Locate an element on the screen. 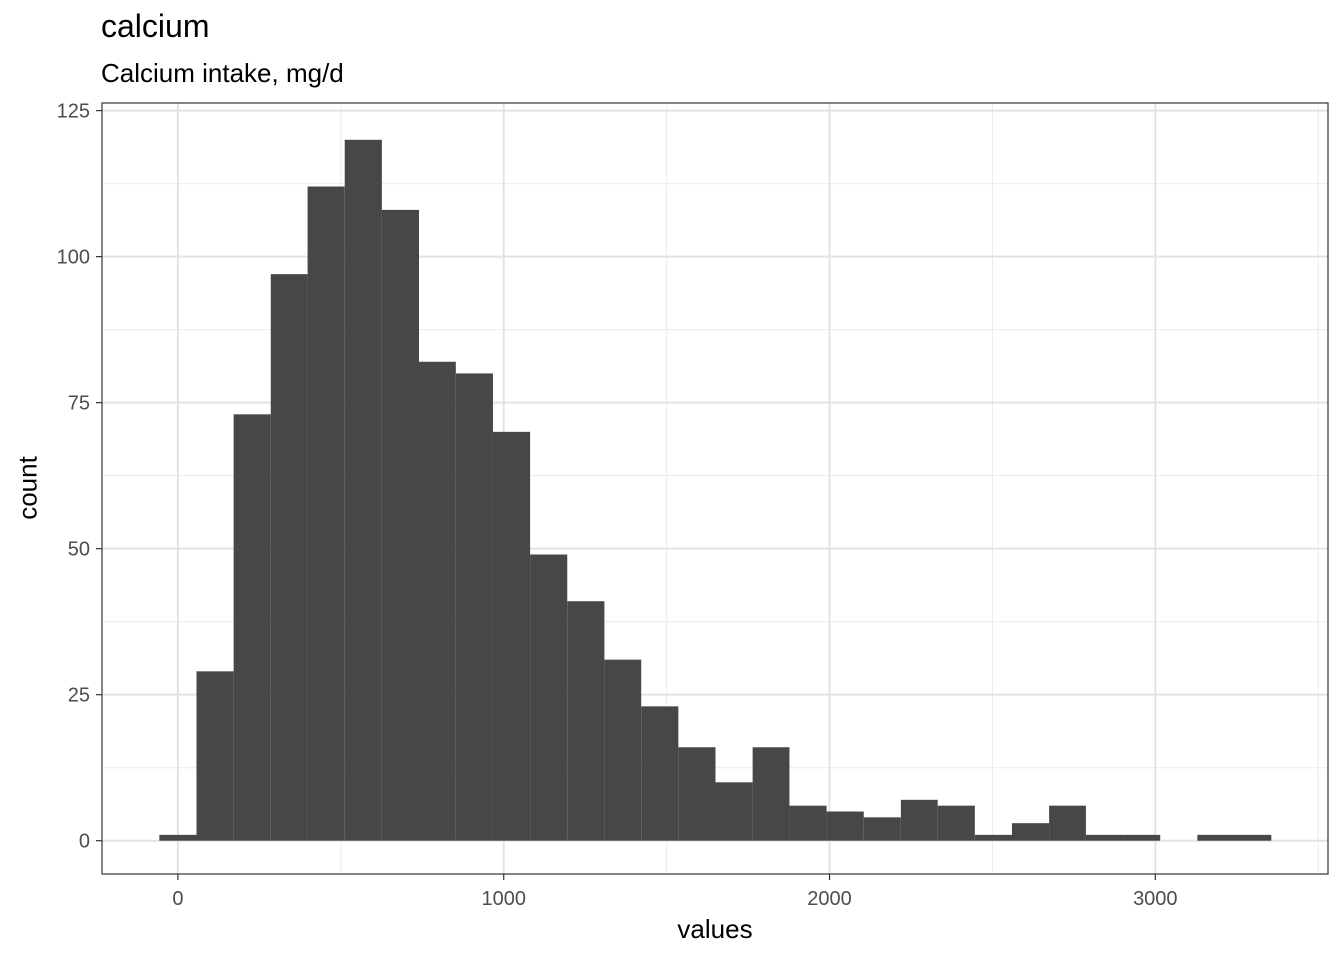 The image size is (1344, 960). y-tick-label: 125 is located at coordinates (73, 112).